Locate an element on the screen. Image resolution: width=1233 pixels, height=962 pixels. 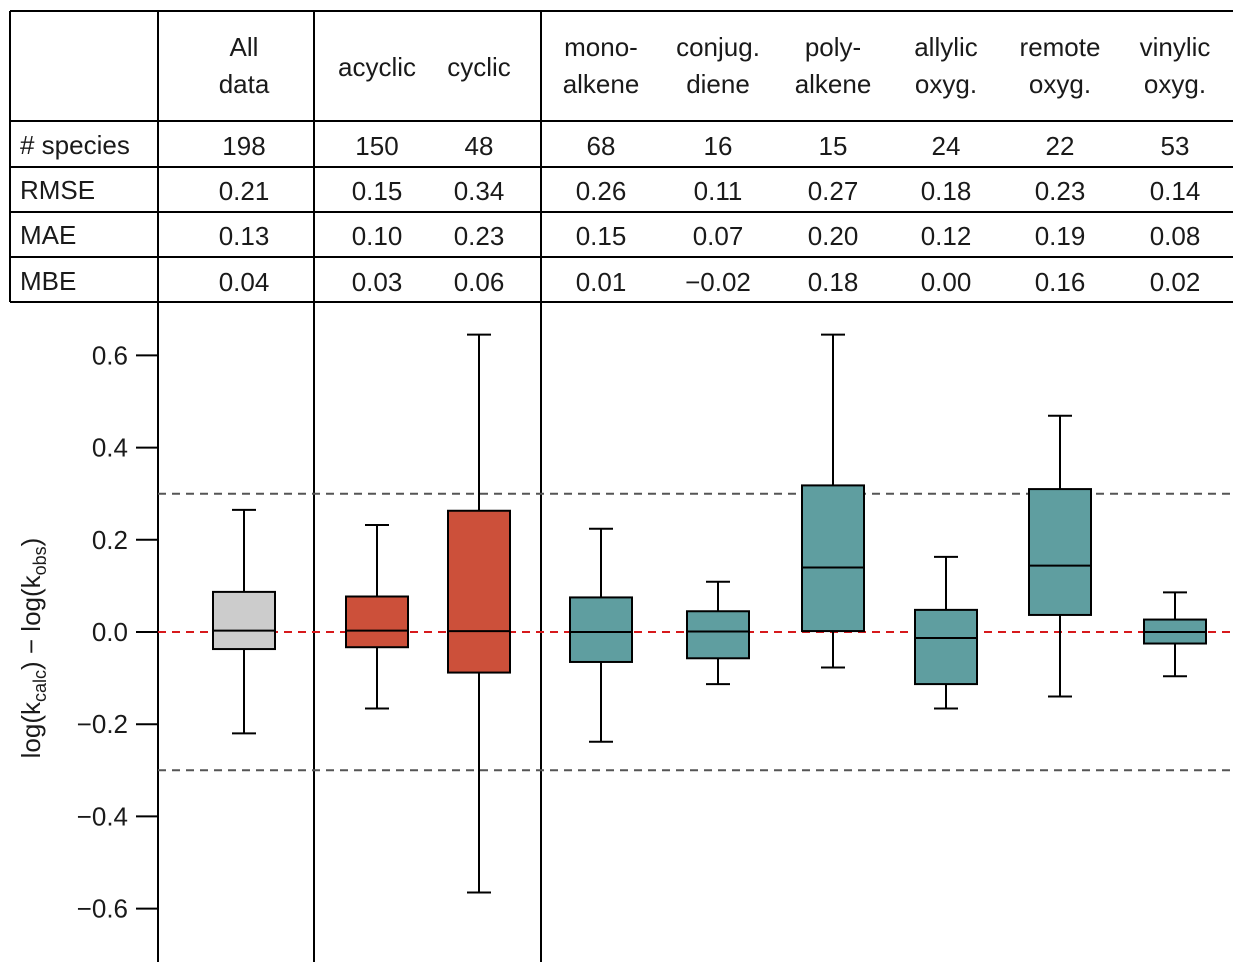
box-cyclic is located at coordinates (479, 613).